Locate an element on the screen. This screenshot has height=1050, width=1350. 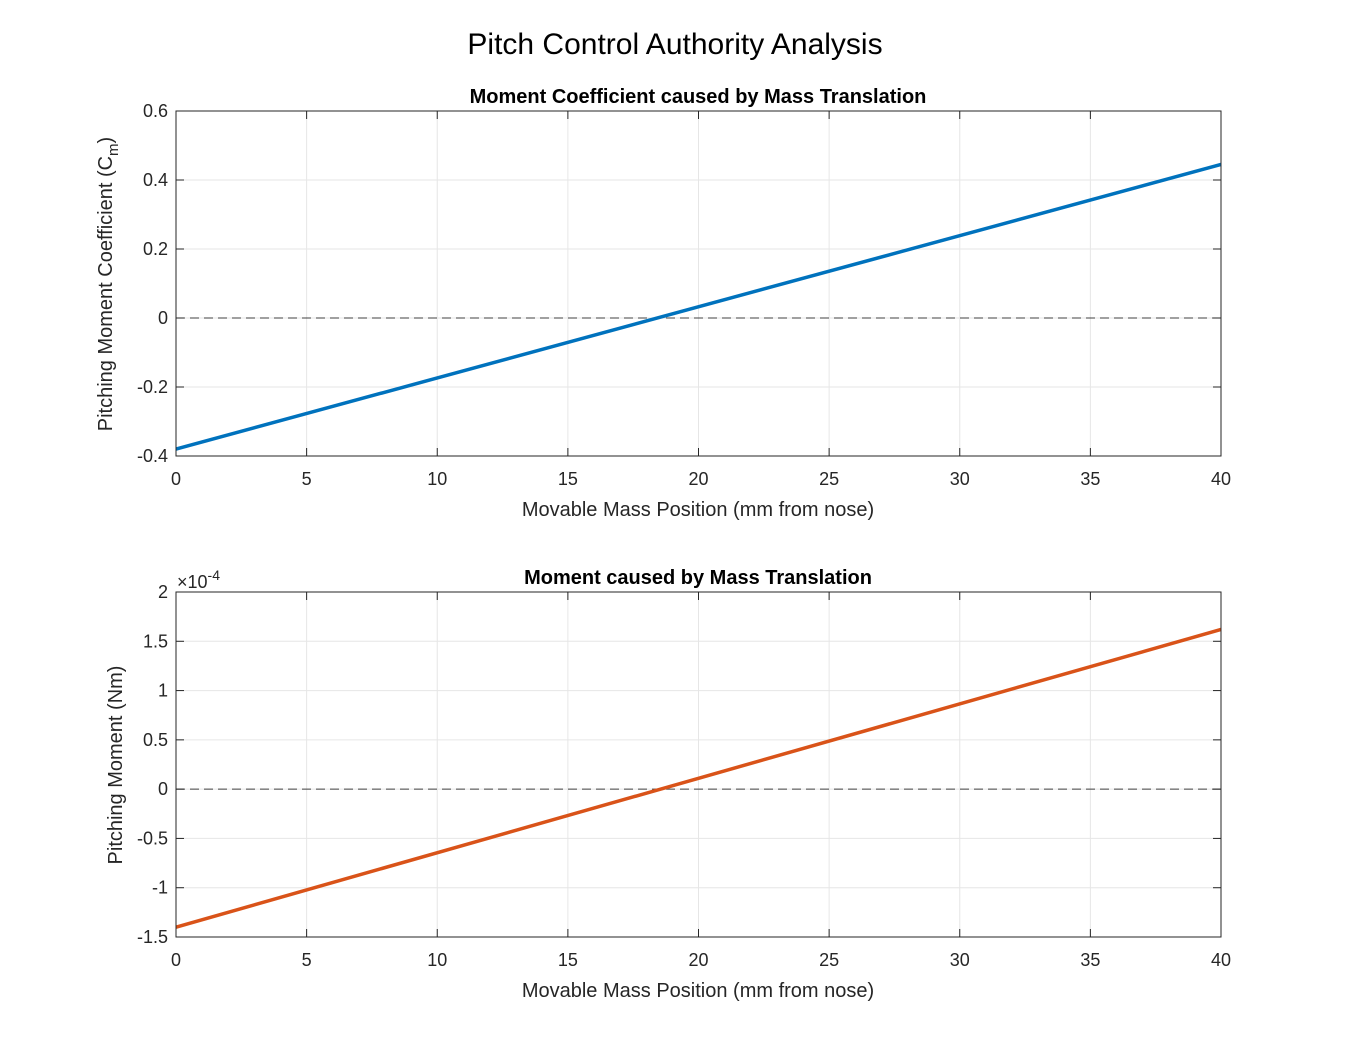
subplot-2-xtick-label: 15 is located at coordinates (568, 960).